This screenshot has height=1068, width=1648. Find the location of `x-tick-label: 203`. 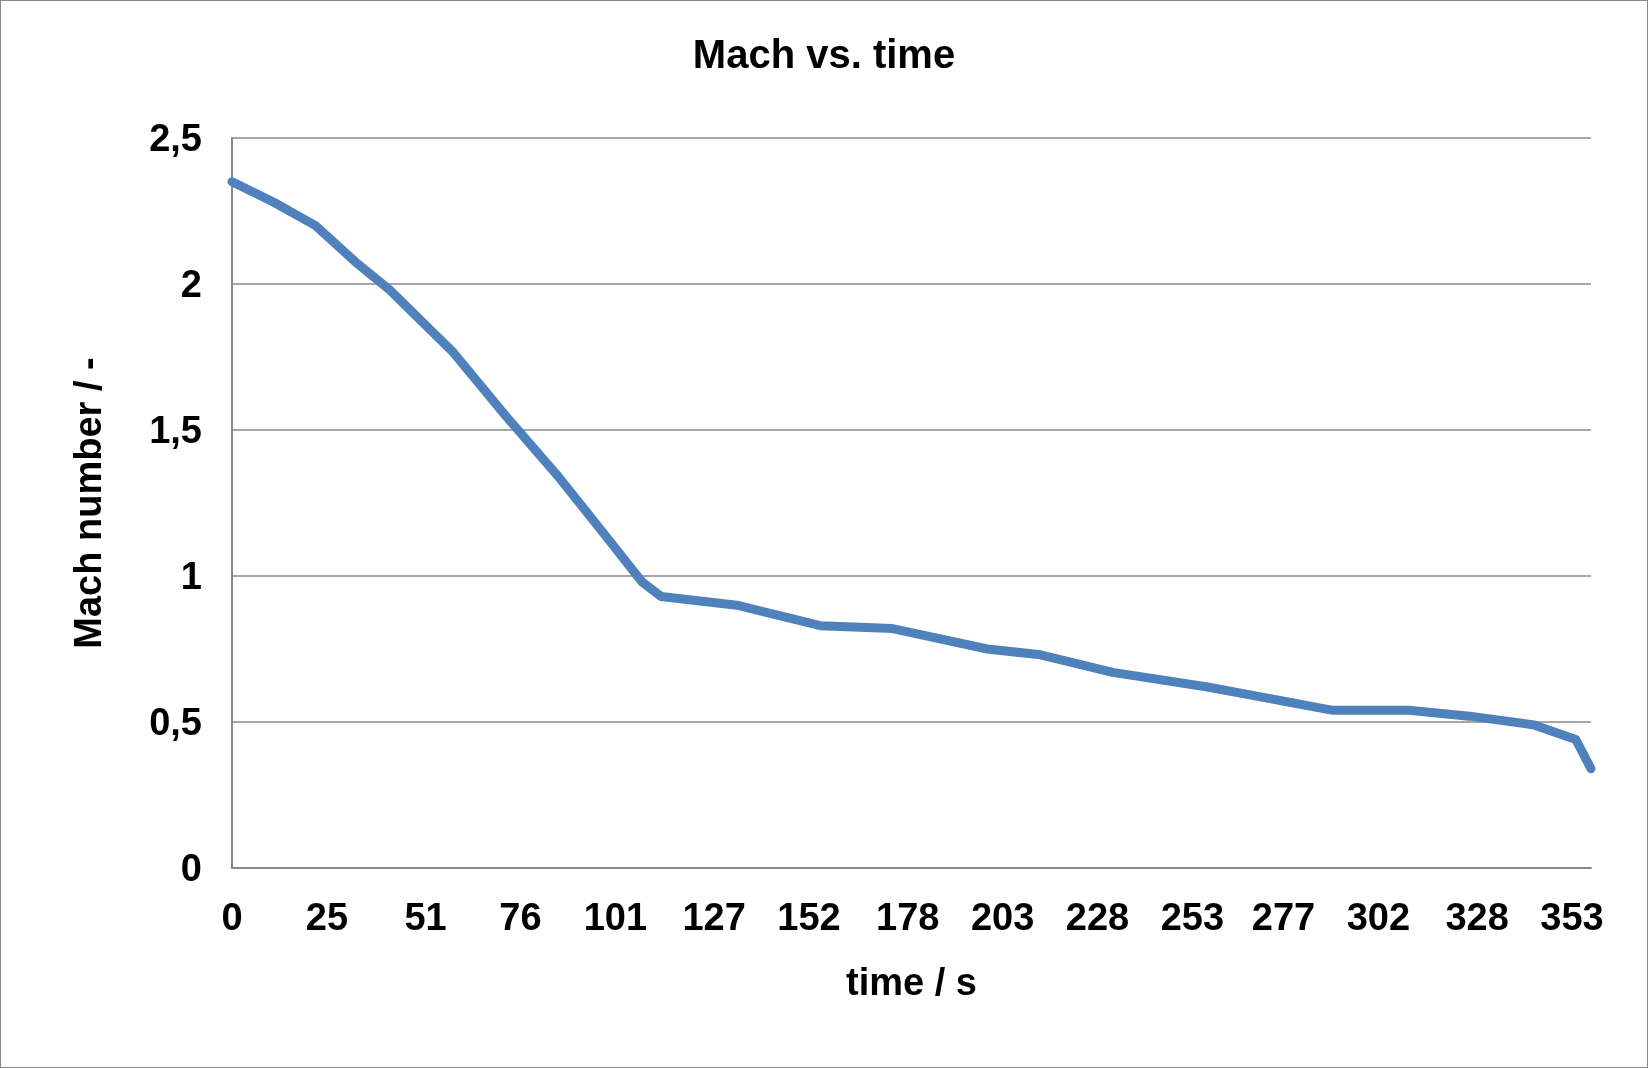

x-tick-label: 203 is located at coordinates (1002, 917).